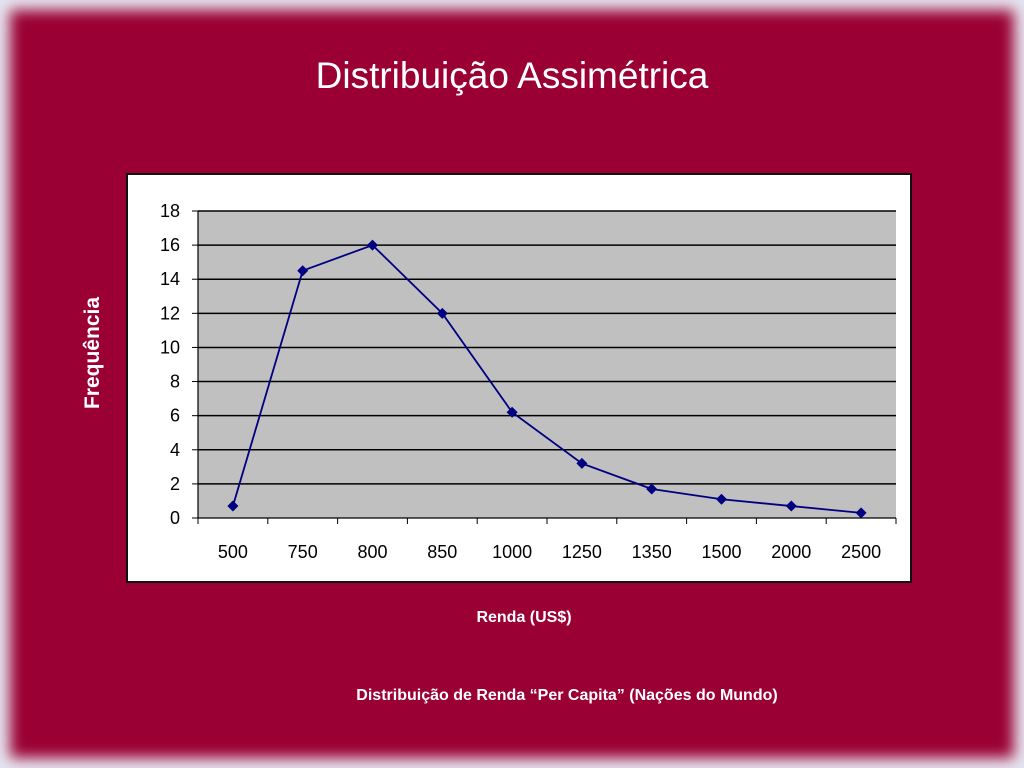 The image size is (1024, 768). Describe the element at coordinates (547, 540) in the screenshot. I see `x-axis-ticks: 500 750 800 850 1000 1250 1350 1500 2000 2500` at that location.